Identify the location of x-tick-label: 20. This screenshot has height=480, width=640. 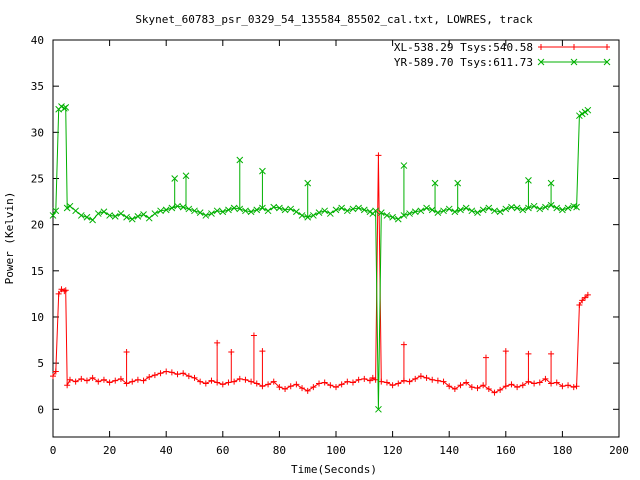
(109, 450).